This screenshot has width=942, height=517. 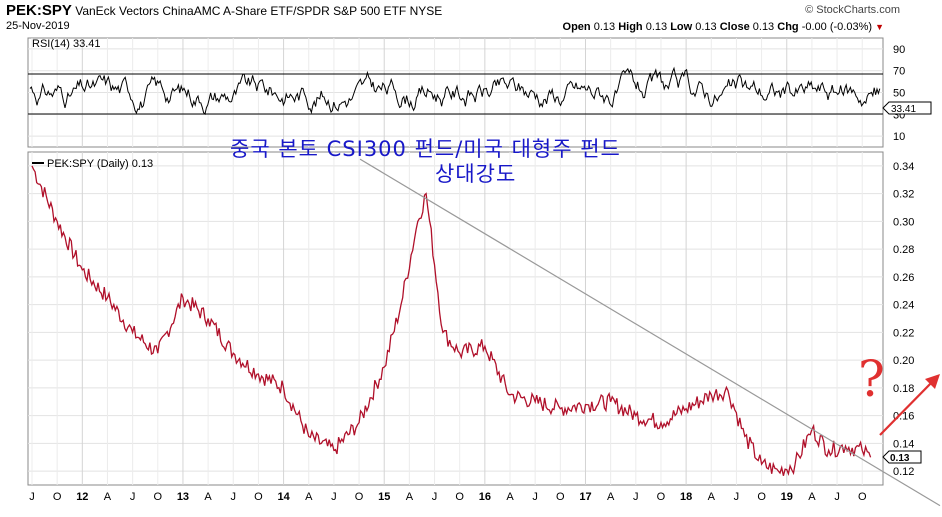 I want to click on open-label: Open, so click(x=576, y=27).